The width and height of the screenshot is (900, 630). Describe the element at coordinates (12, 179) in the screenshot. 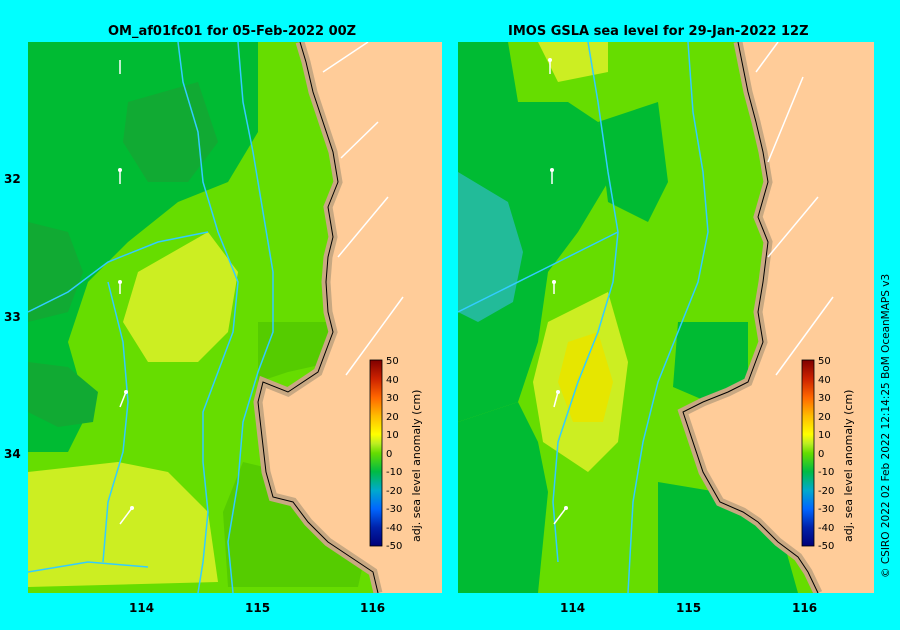

I see `lat-tick: 32` at that location.